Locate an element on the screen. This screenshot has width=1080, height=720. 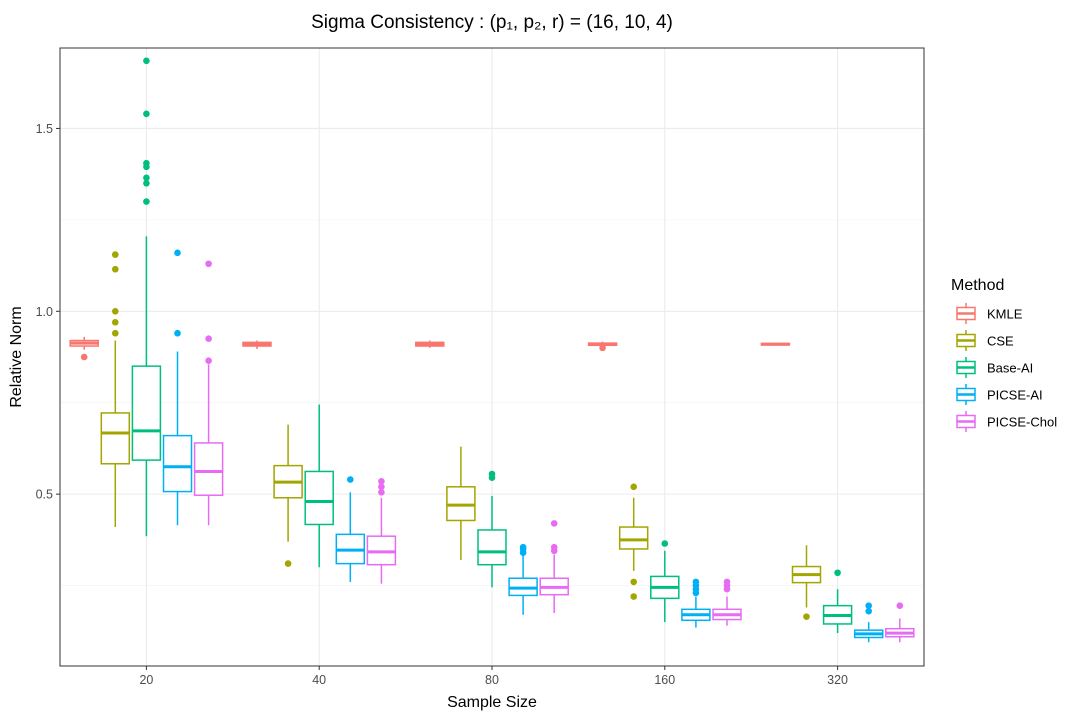
legend-label: KMLE is located at coordinates (1005, 314).